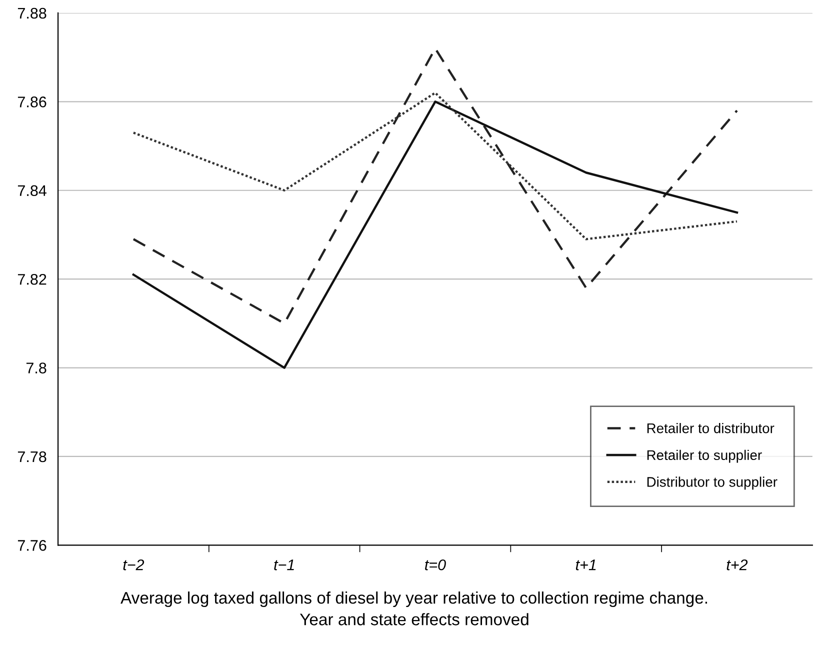  Describe the element at coordinates (414, 609) in the screenshot. I see `text: Average log taxed gallons of diesel by year relative to collection regime change. Year and state effects removed` at that location.